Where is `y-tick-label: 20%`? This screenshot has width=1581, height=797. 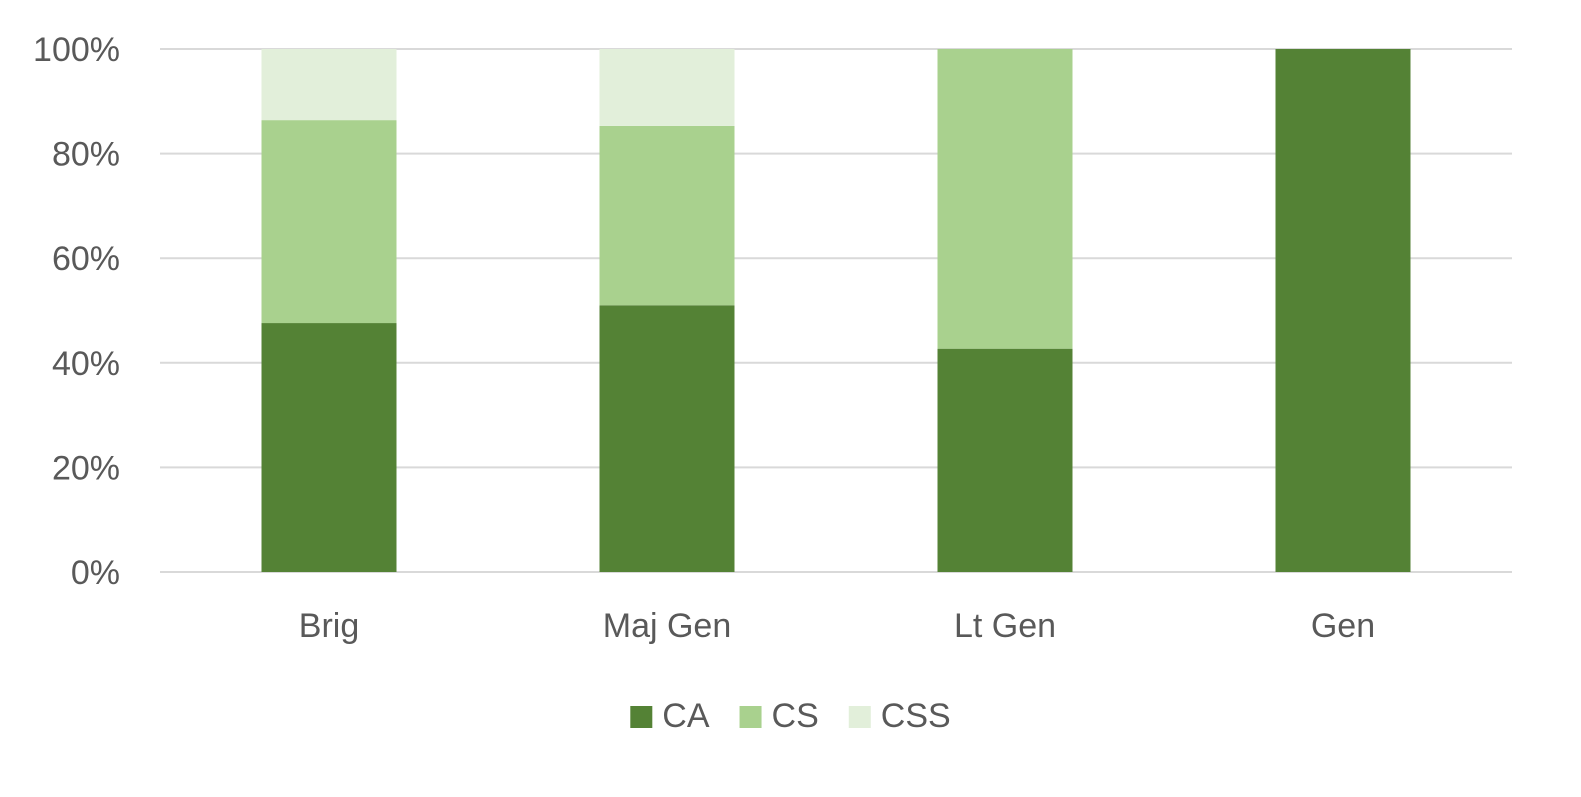 y-tick-label: 20% is located at coordinates (86, 468).